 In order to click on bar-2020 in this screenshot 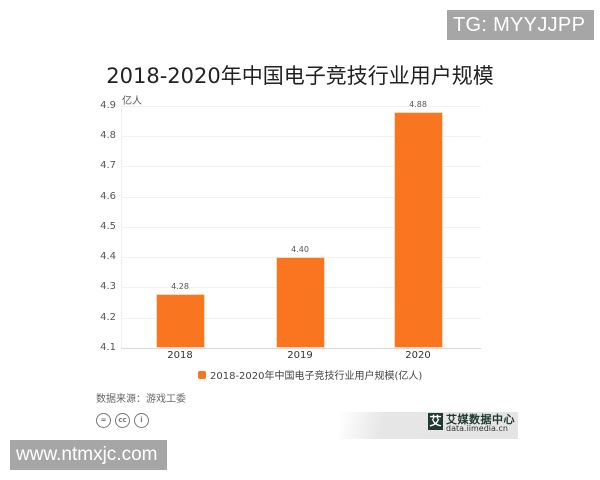, I will do `click(418, 230)`.